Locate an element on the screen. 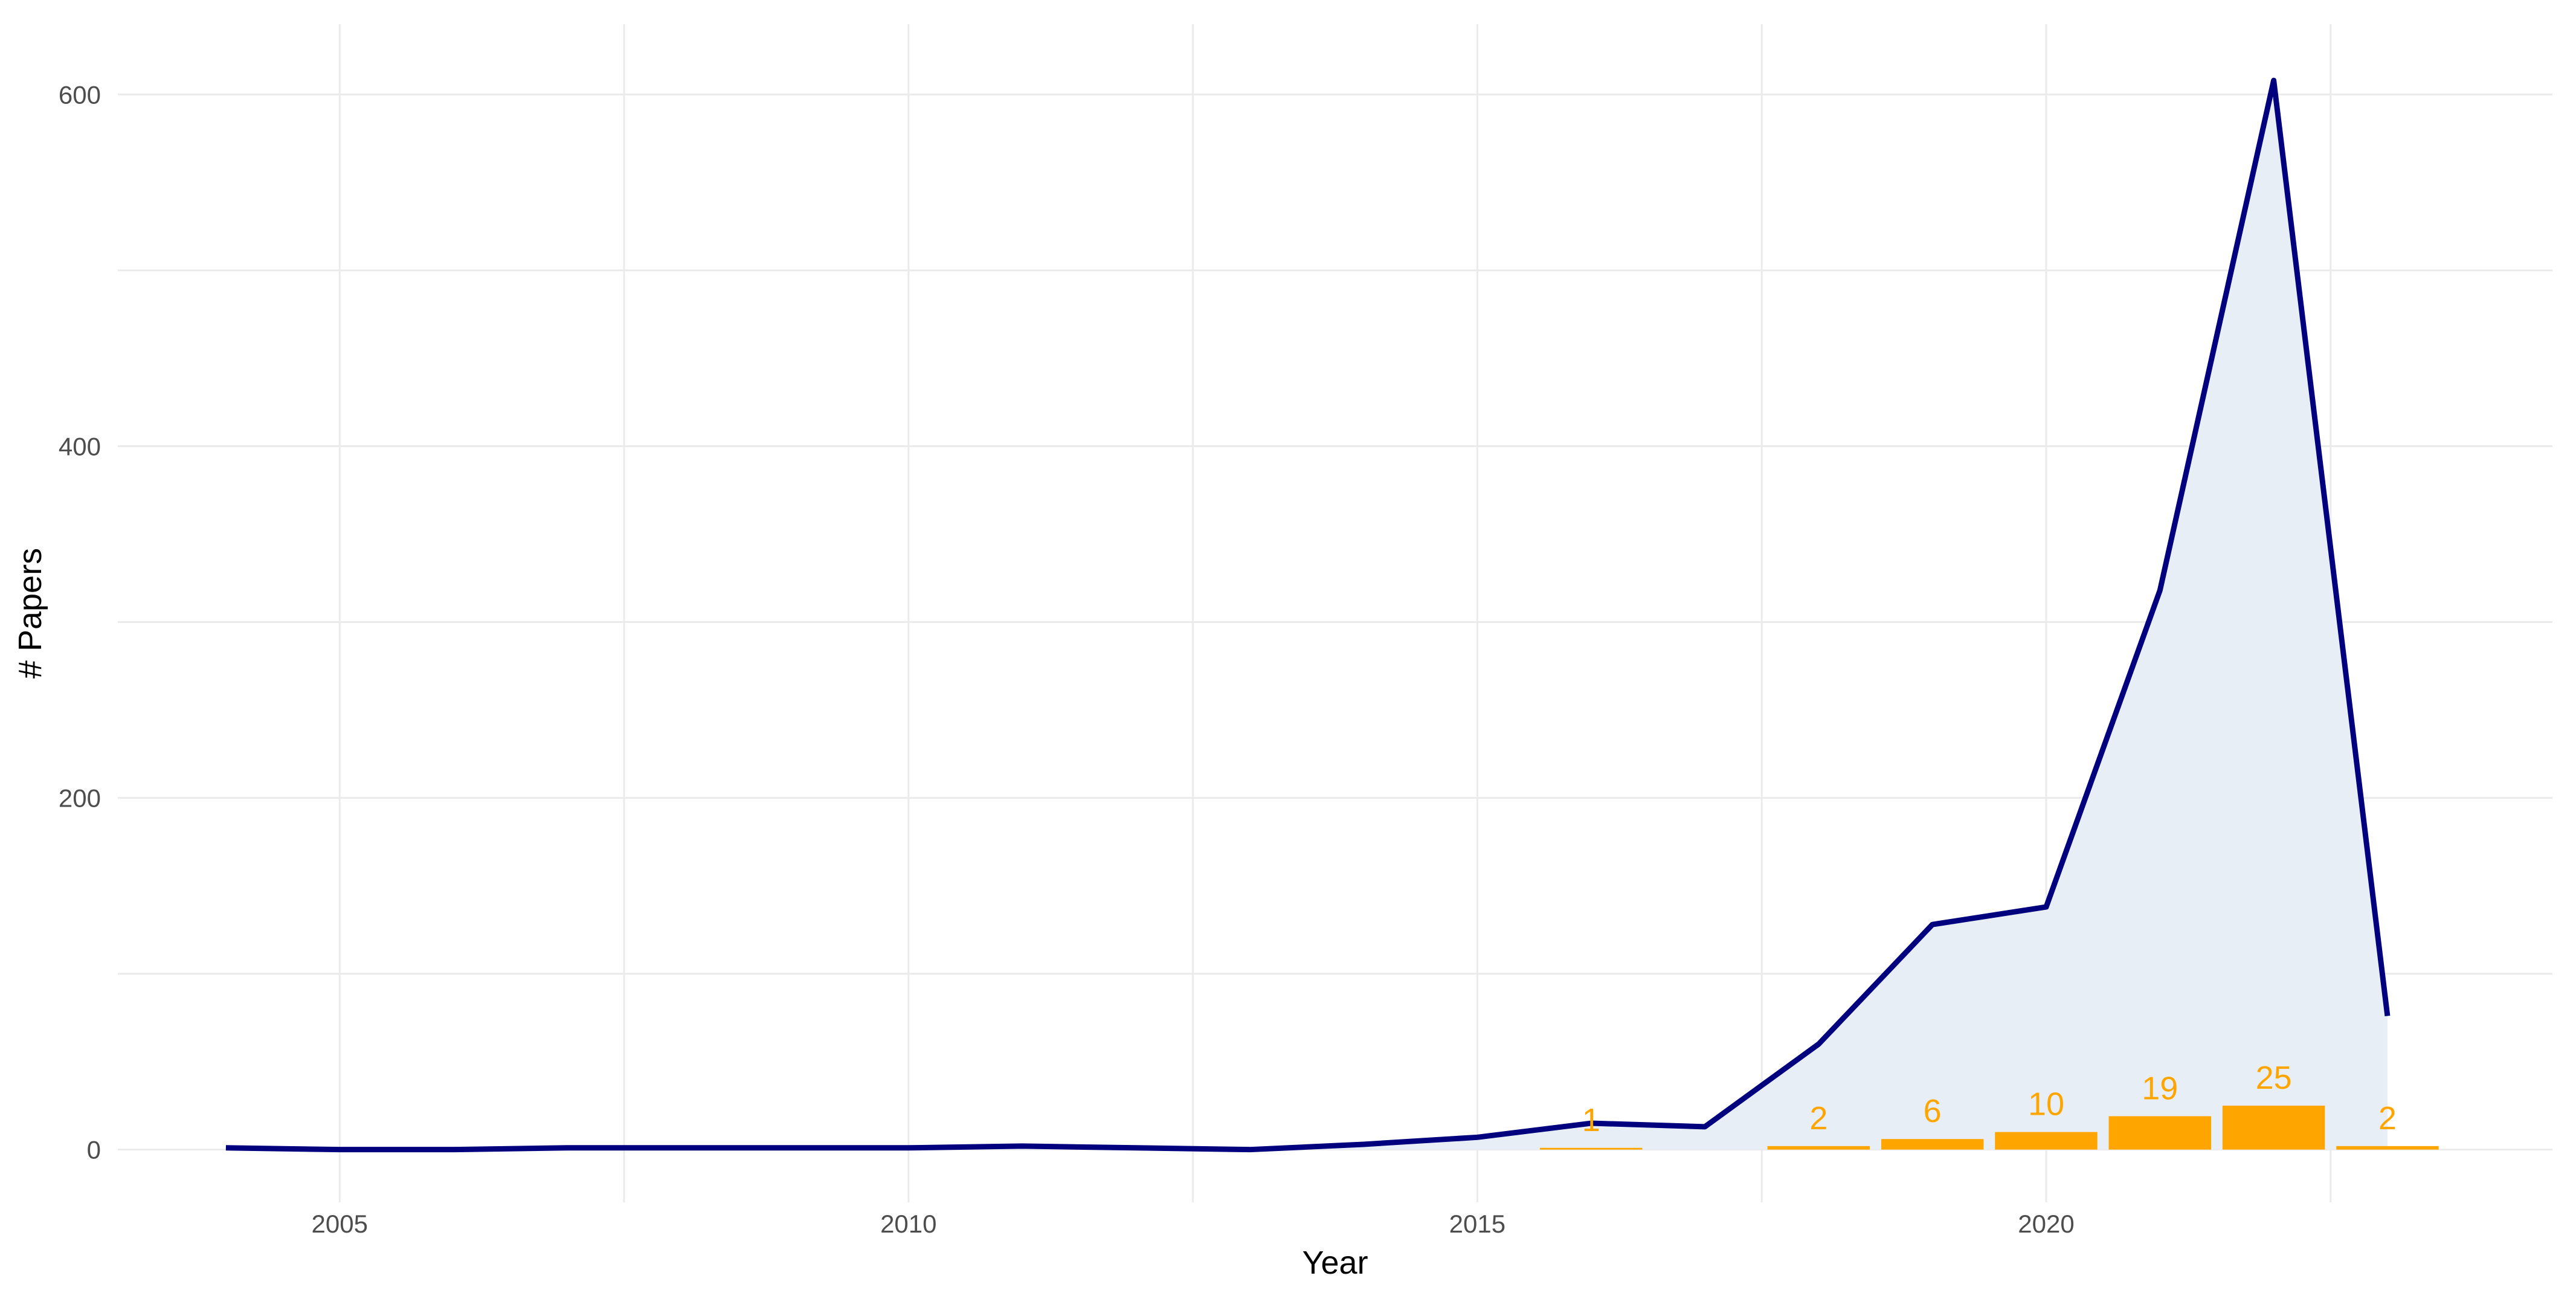 This screenshot has width=2576, height=1296. bar-2016 is located at coordinates (1591, 1148).